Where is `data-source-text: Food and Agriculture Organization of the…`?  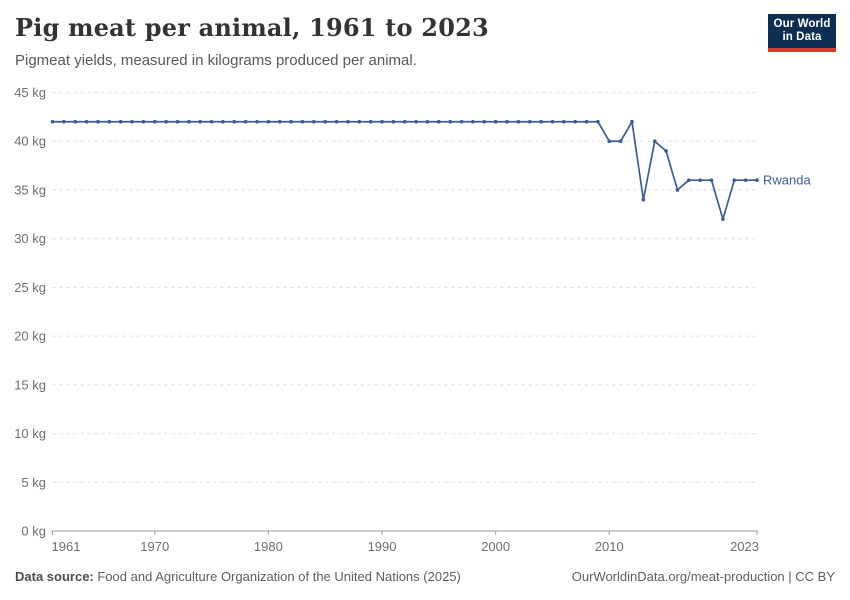 data-source-text: Food and Agriculture Organization of the… is located at coordinates (277, 576).